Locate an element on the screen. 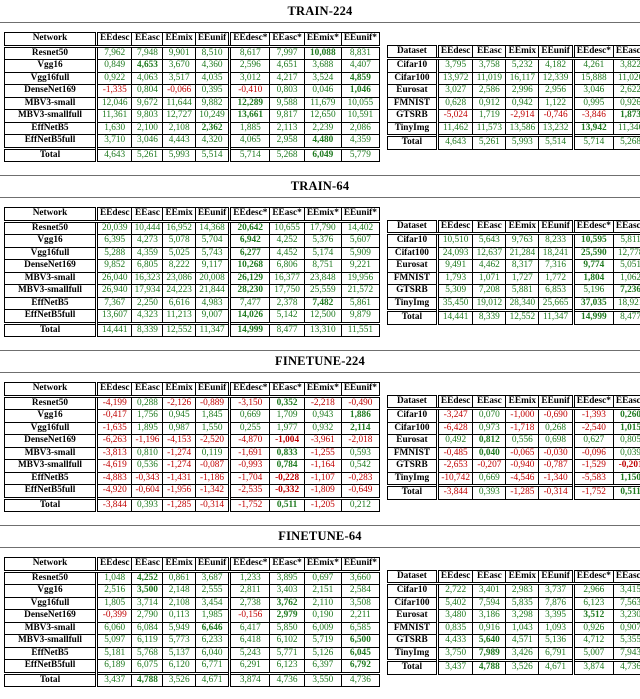 Image resolution: width=640 pixels, height=699 pixels. value-cell: 26,129 is located at coordinates (249, 278).